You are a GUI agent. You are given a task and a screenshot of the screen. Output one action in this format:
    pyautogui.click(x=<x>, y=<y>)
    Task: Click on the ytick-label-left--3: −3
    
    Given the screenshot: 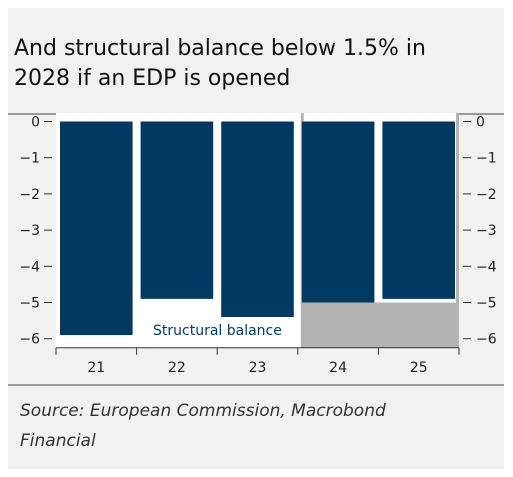 What is the action you would take?
    pyautogui.click(x=29, y=231)
    